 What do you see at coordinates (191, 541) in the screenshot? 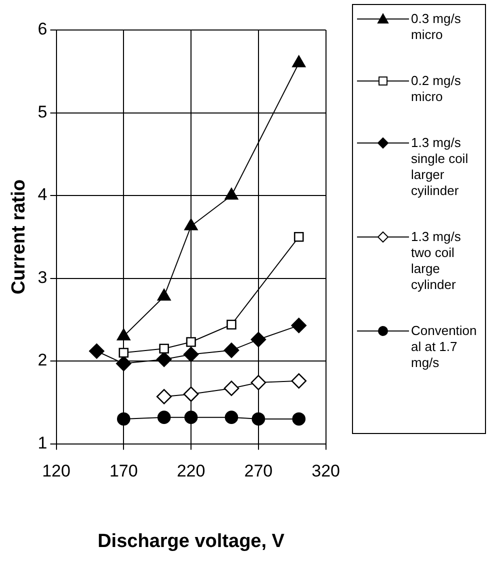
I see `x-axis-title: Discharge voltage, V` at bounding box center [191, 541].